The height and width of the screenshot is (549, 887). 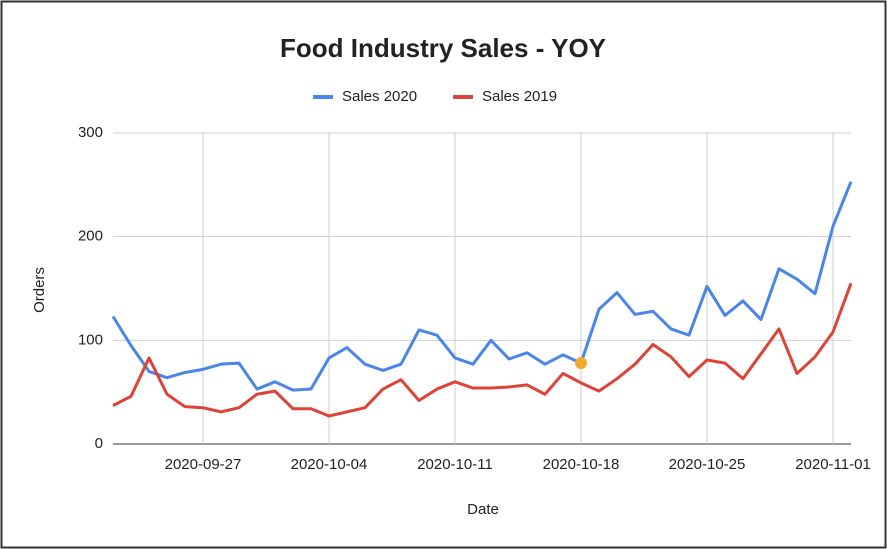 I want to click on x-tick-label: 2020-11-01, so click(x=833, y=464).